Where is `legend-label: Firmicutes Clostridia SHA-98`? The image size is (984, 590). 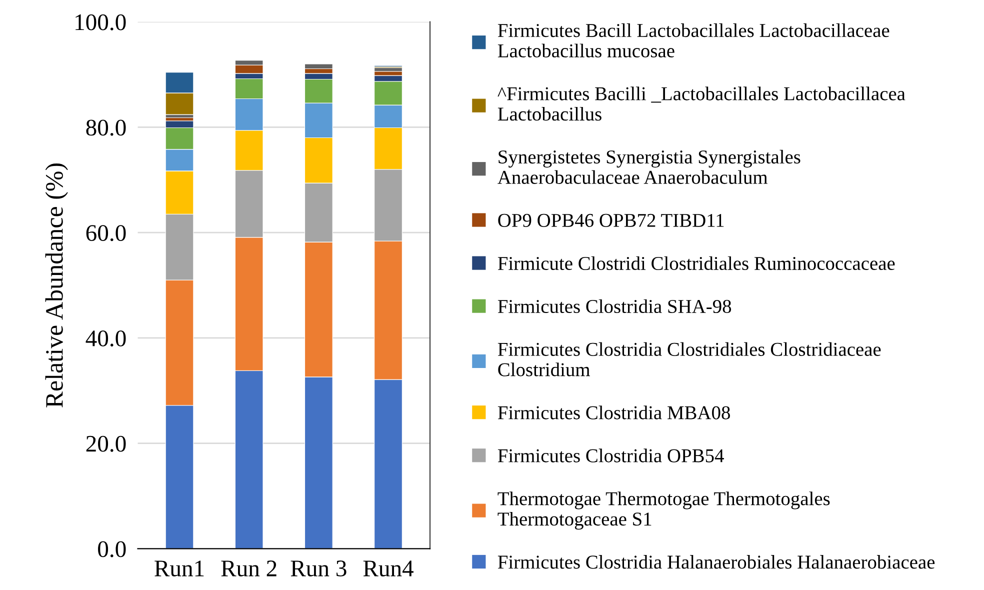
legend-label: Firmicutes Clostridia SHA-98 is located at coordinates (615, 306).